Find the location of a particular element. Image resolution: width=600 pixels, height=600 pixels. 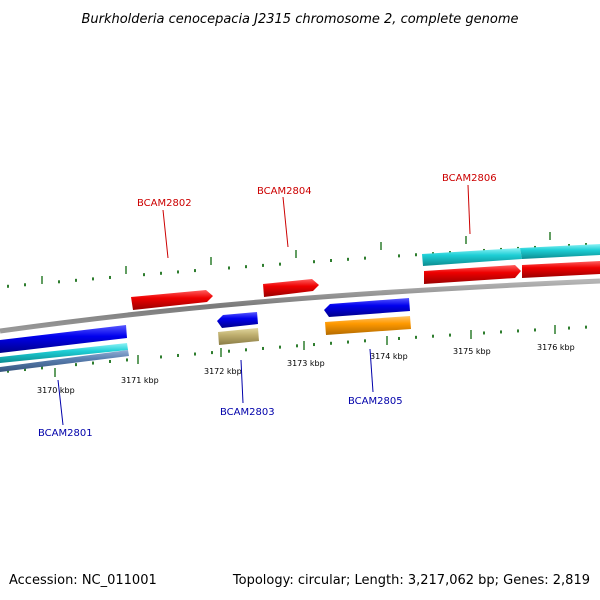

tick-label: 3176 kbp is located at coordinates (556, 347).